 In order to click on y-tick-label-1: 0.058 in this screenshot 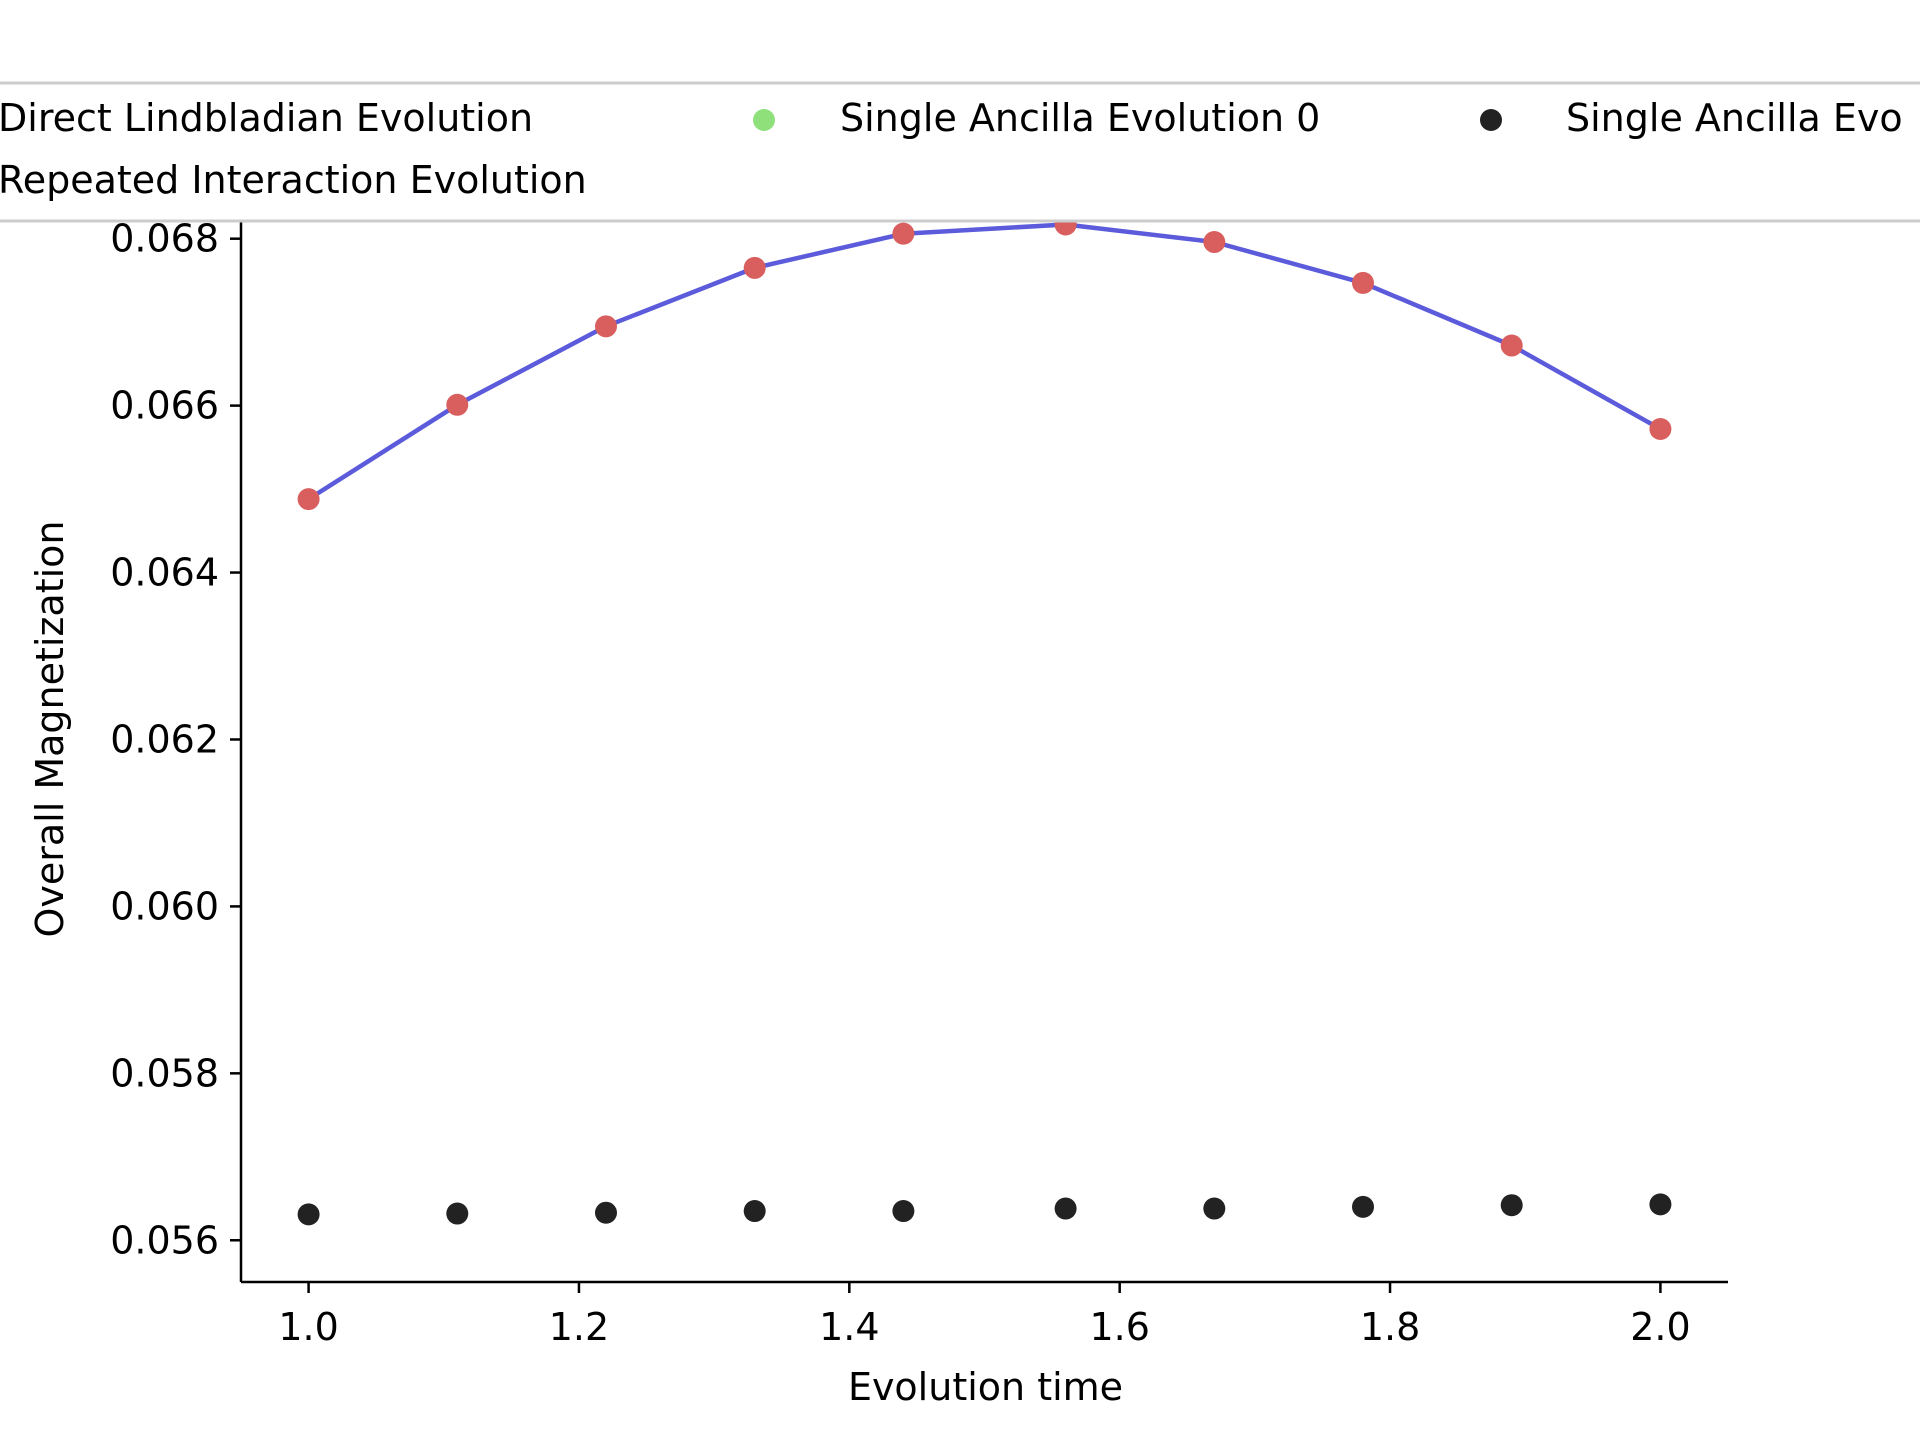, I will do `click(164, 1073)`.